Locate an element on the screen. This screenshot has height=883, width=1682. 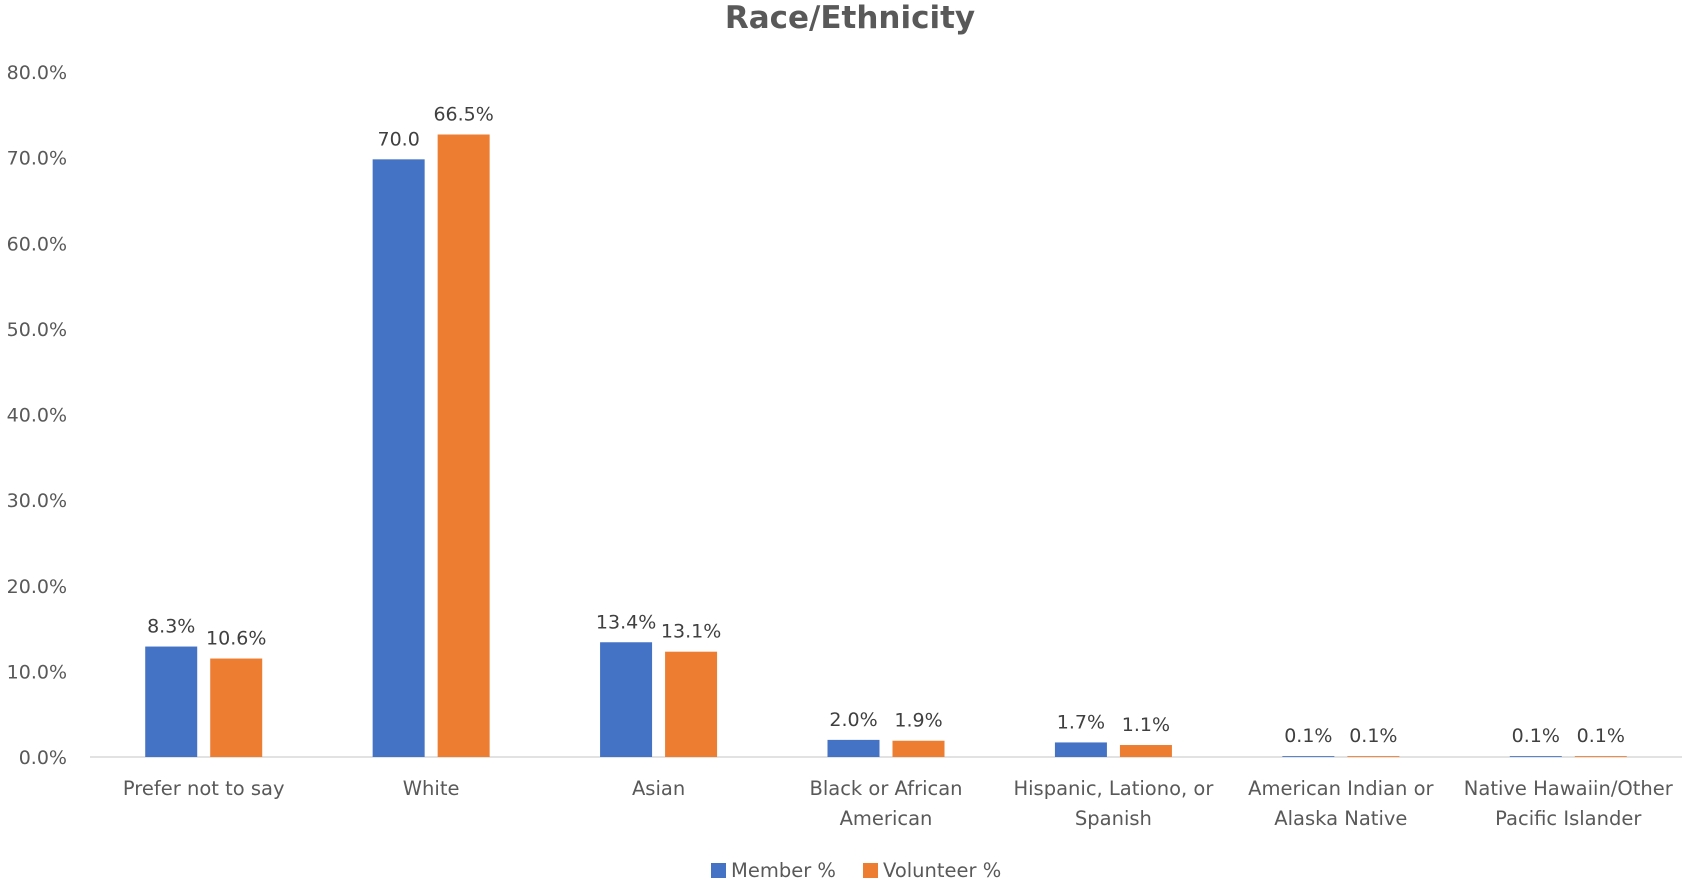
data-label-member: 8.3% is located at coordinates (171, 627).